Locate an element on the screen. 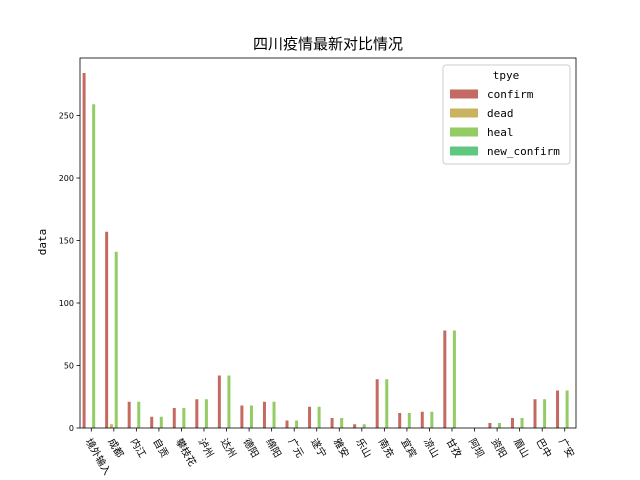 This screenshot has width=640, height=480. x-tick-label: 雅安 is located at coordinates (341, 448).